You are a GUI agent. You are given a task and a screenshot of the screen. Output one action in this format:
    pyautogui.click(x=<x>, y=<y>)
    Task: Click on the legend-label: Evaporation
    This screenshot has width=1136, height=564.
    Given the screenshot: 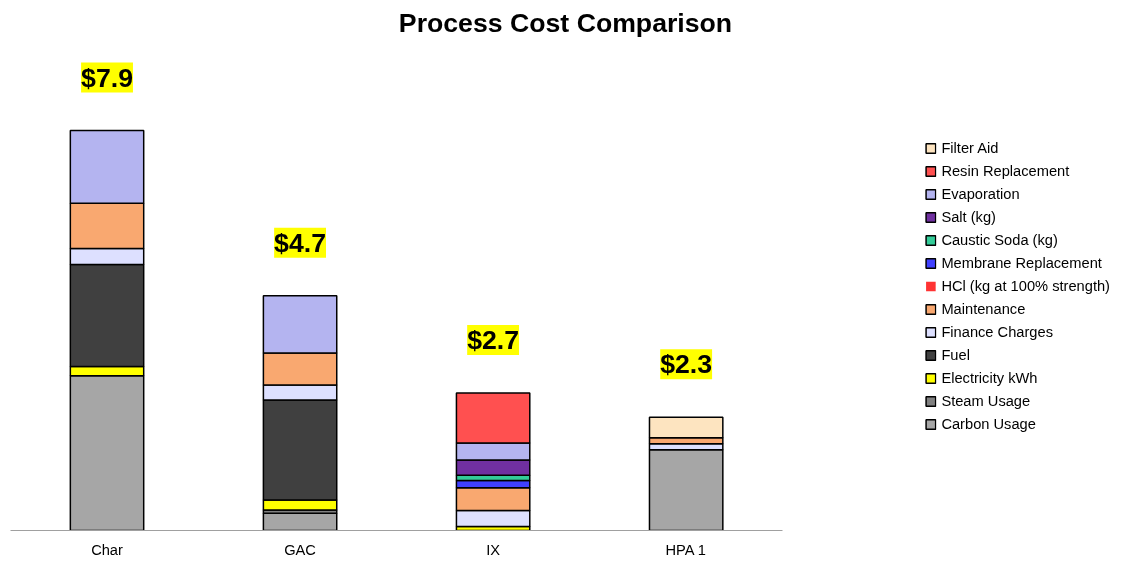 What is the action you would take?
    pyautogui.click(x=980, y=194)
    